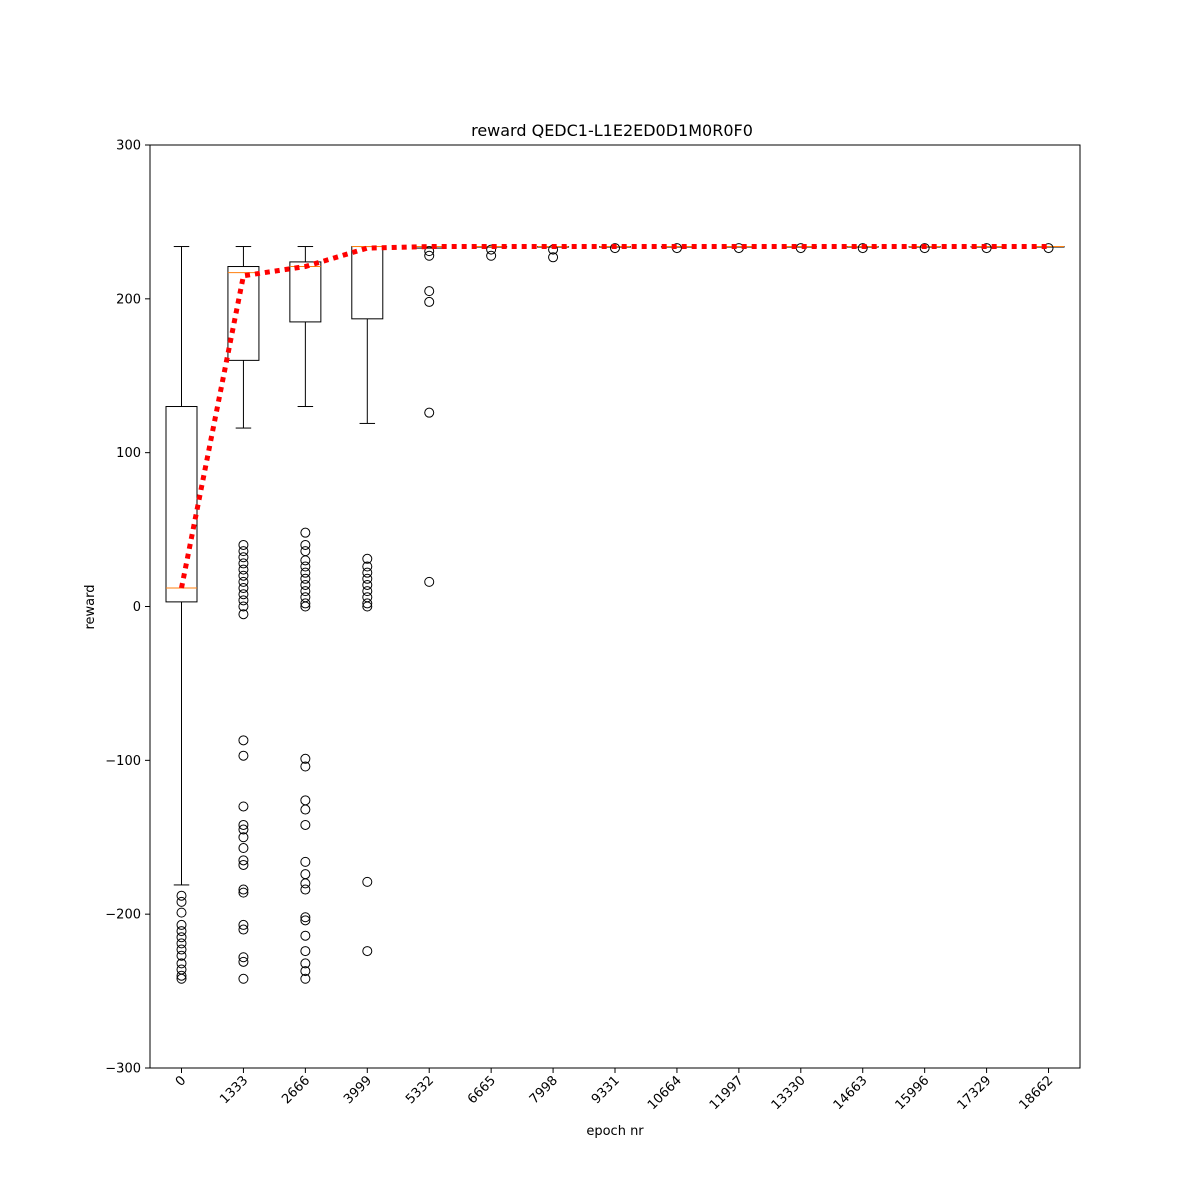 The image size is (1200, 1200). What do you see at coordinates (123, 915) in the screenshot?
I see `y-tick-label: −200` at bounding box center [123, 915].